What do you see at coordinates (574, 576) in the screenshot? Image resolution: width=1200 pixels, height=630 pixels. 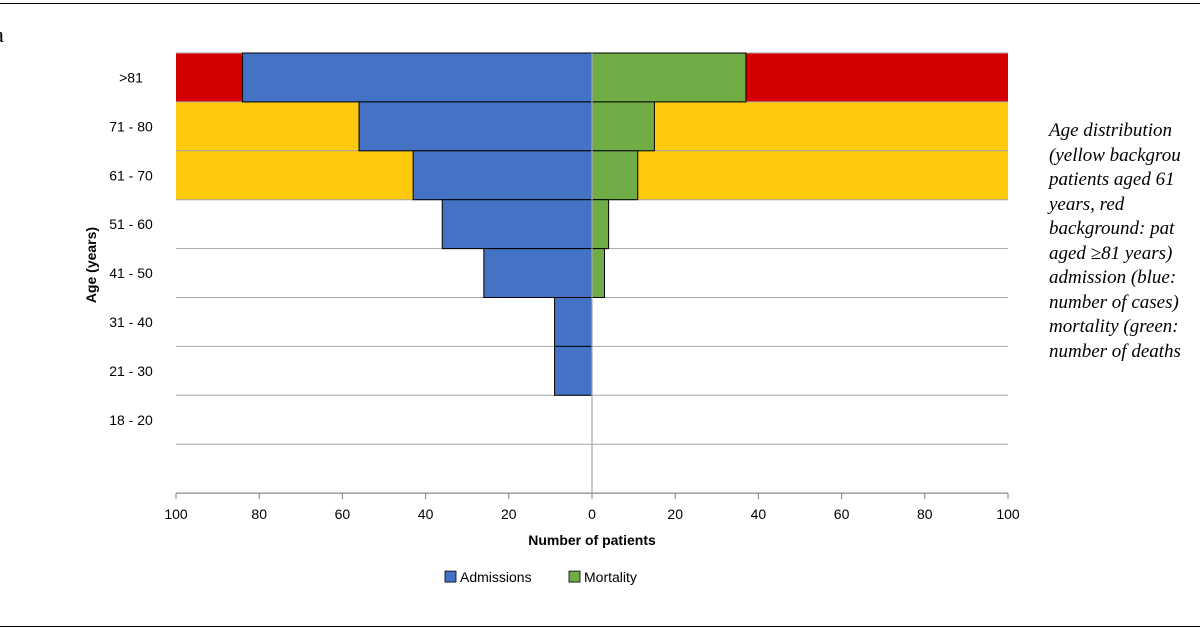 I see `legend-swatch-mortality` at bounding box center [574, 576].